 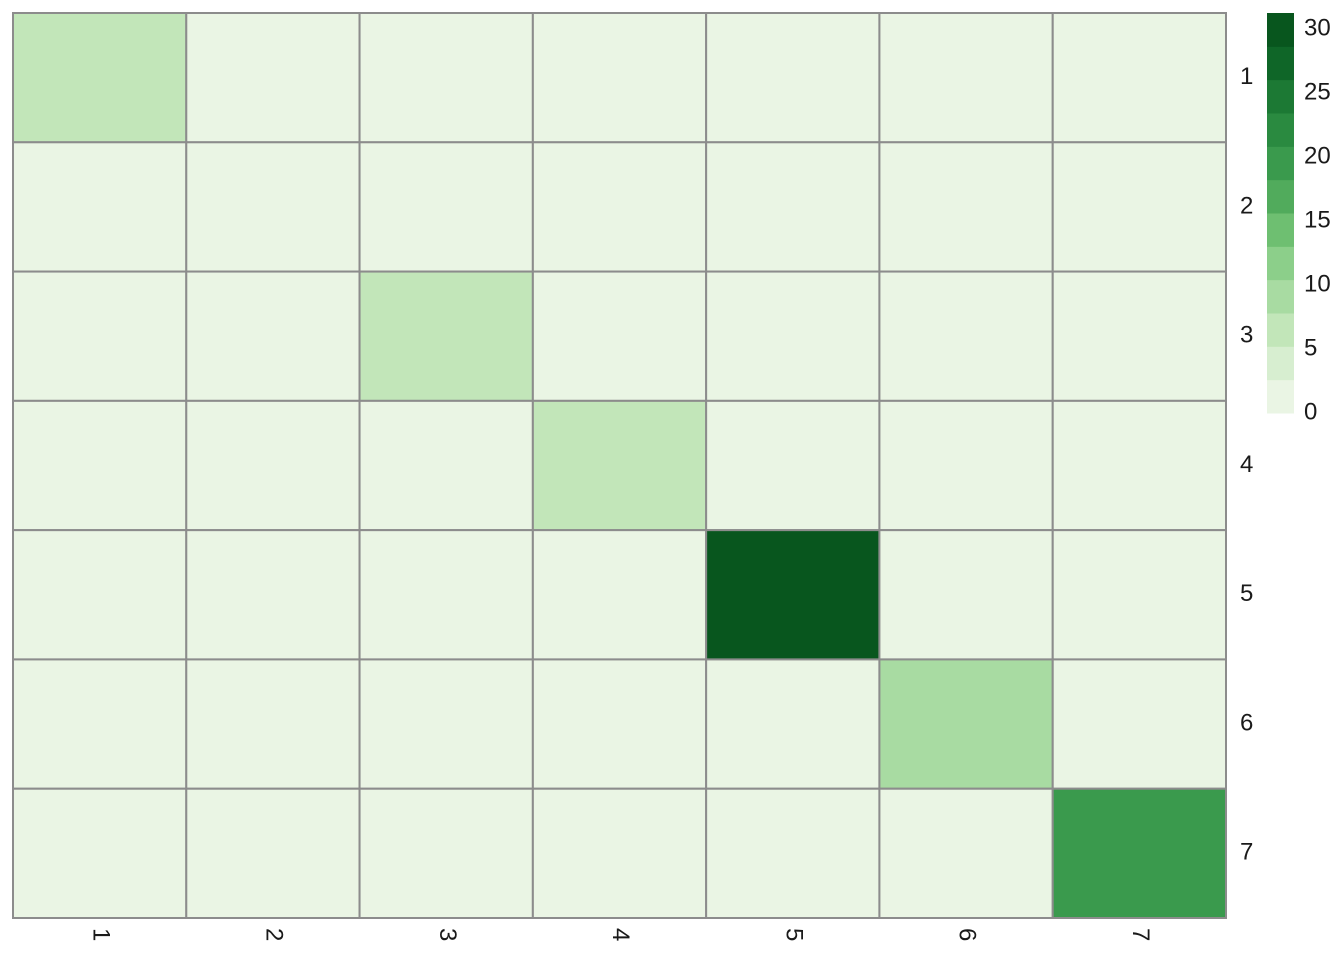 What do you see at coordinates (1310, 347) in the screenshot?
I see `legend-tick-label: 5` at bounding box center [1310, 347].